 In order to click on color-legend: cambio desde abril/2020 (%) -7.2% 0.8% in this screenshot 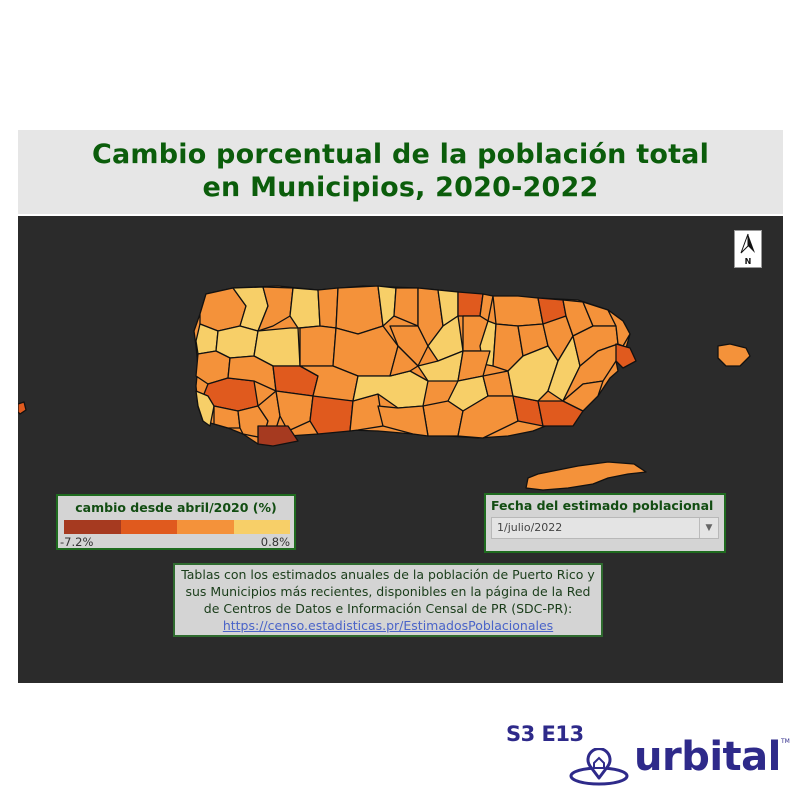, I will do `click(176, 522)`.